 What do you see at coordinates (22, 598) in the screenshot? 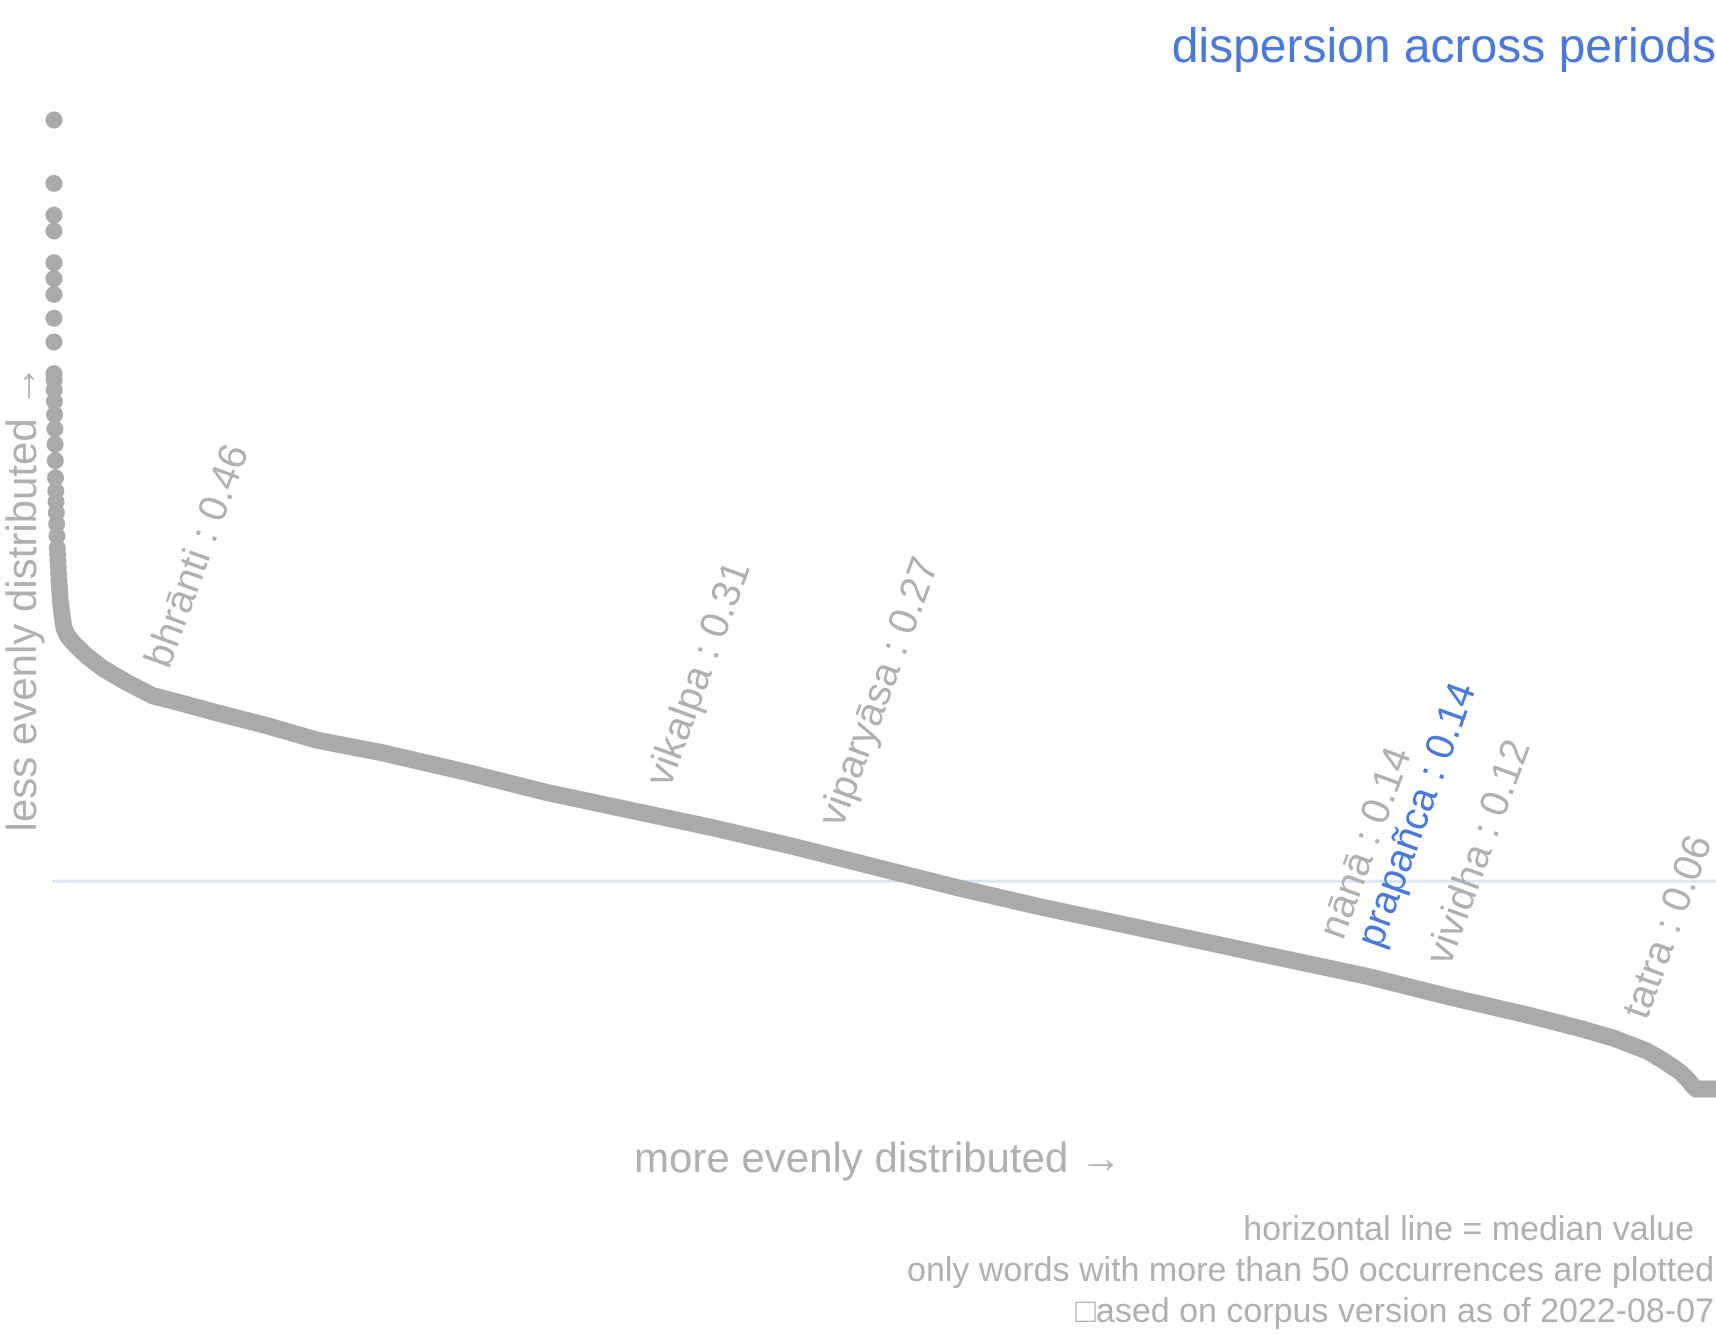
I see `y-axis-label: less evenly distributed →` at bounding box center [22, 598].